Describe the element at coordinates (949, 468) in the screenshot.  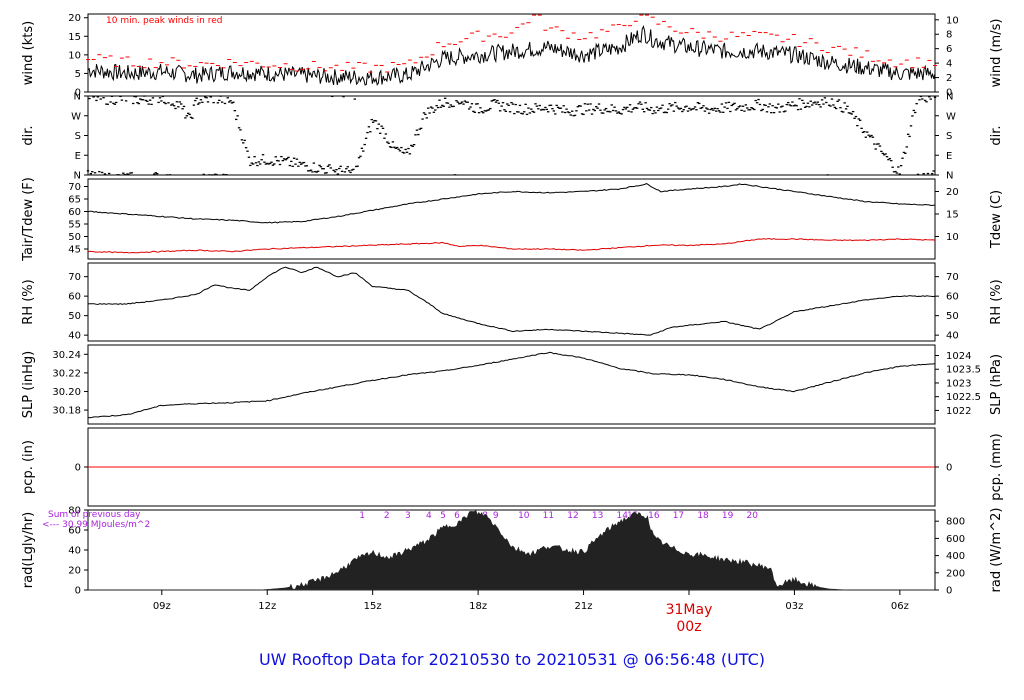
I see `pcp-right-tick-label: 0` at that location.